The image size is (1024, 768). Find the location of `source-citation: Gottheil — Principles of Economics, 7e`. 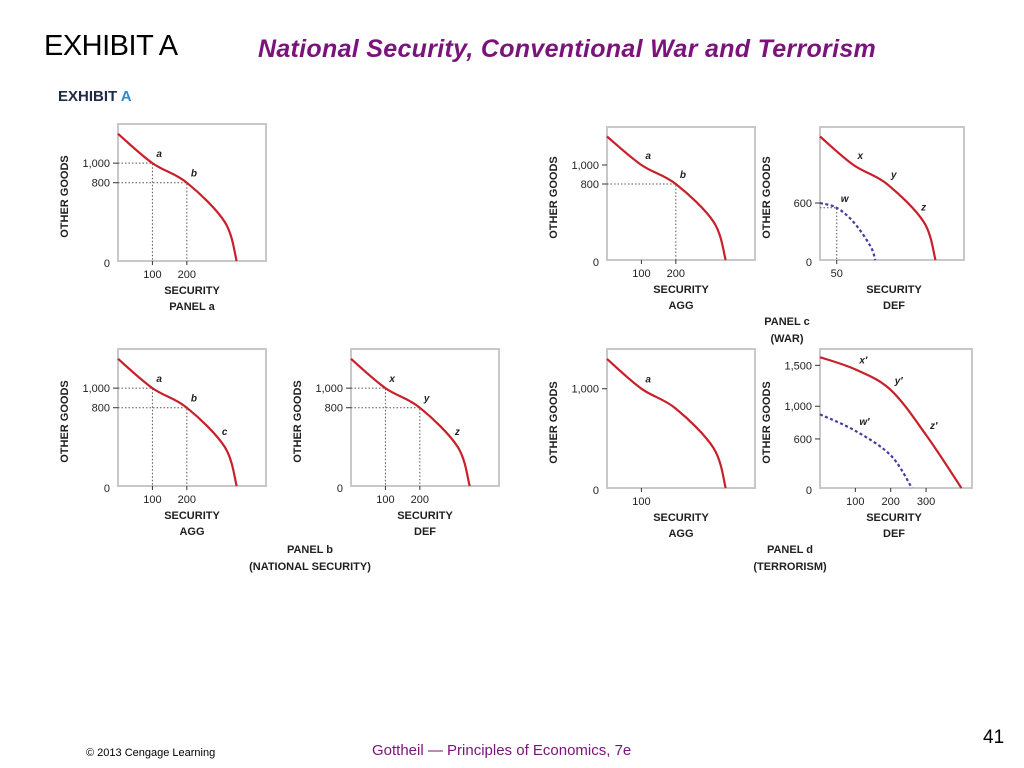

source-citation: Gottheil — Principles of Economics, 7e is located at coordinates (502, 750).